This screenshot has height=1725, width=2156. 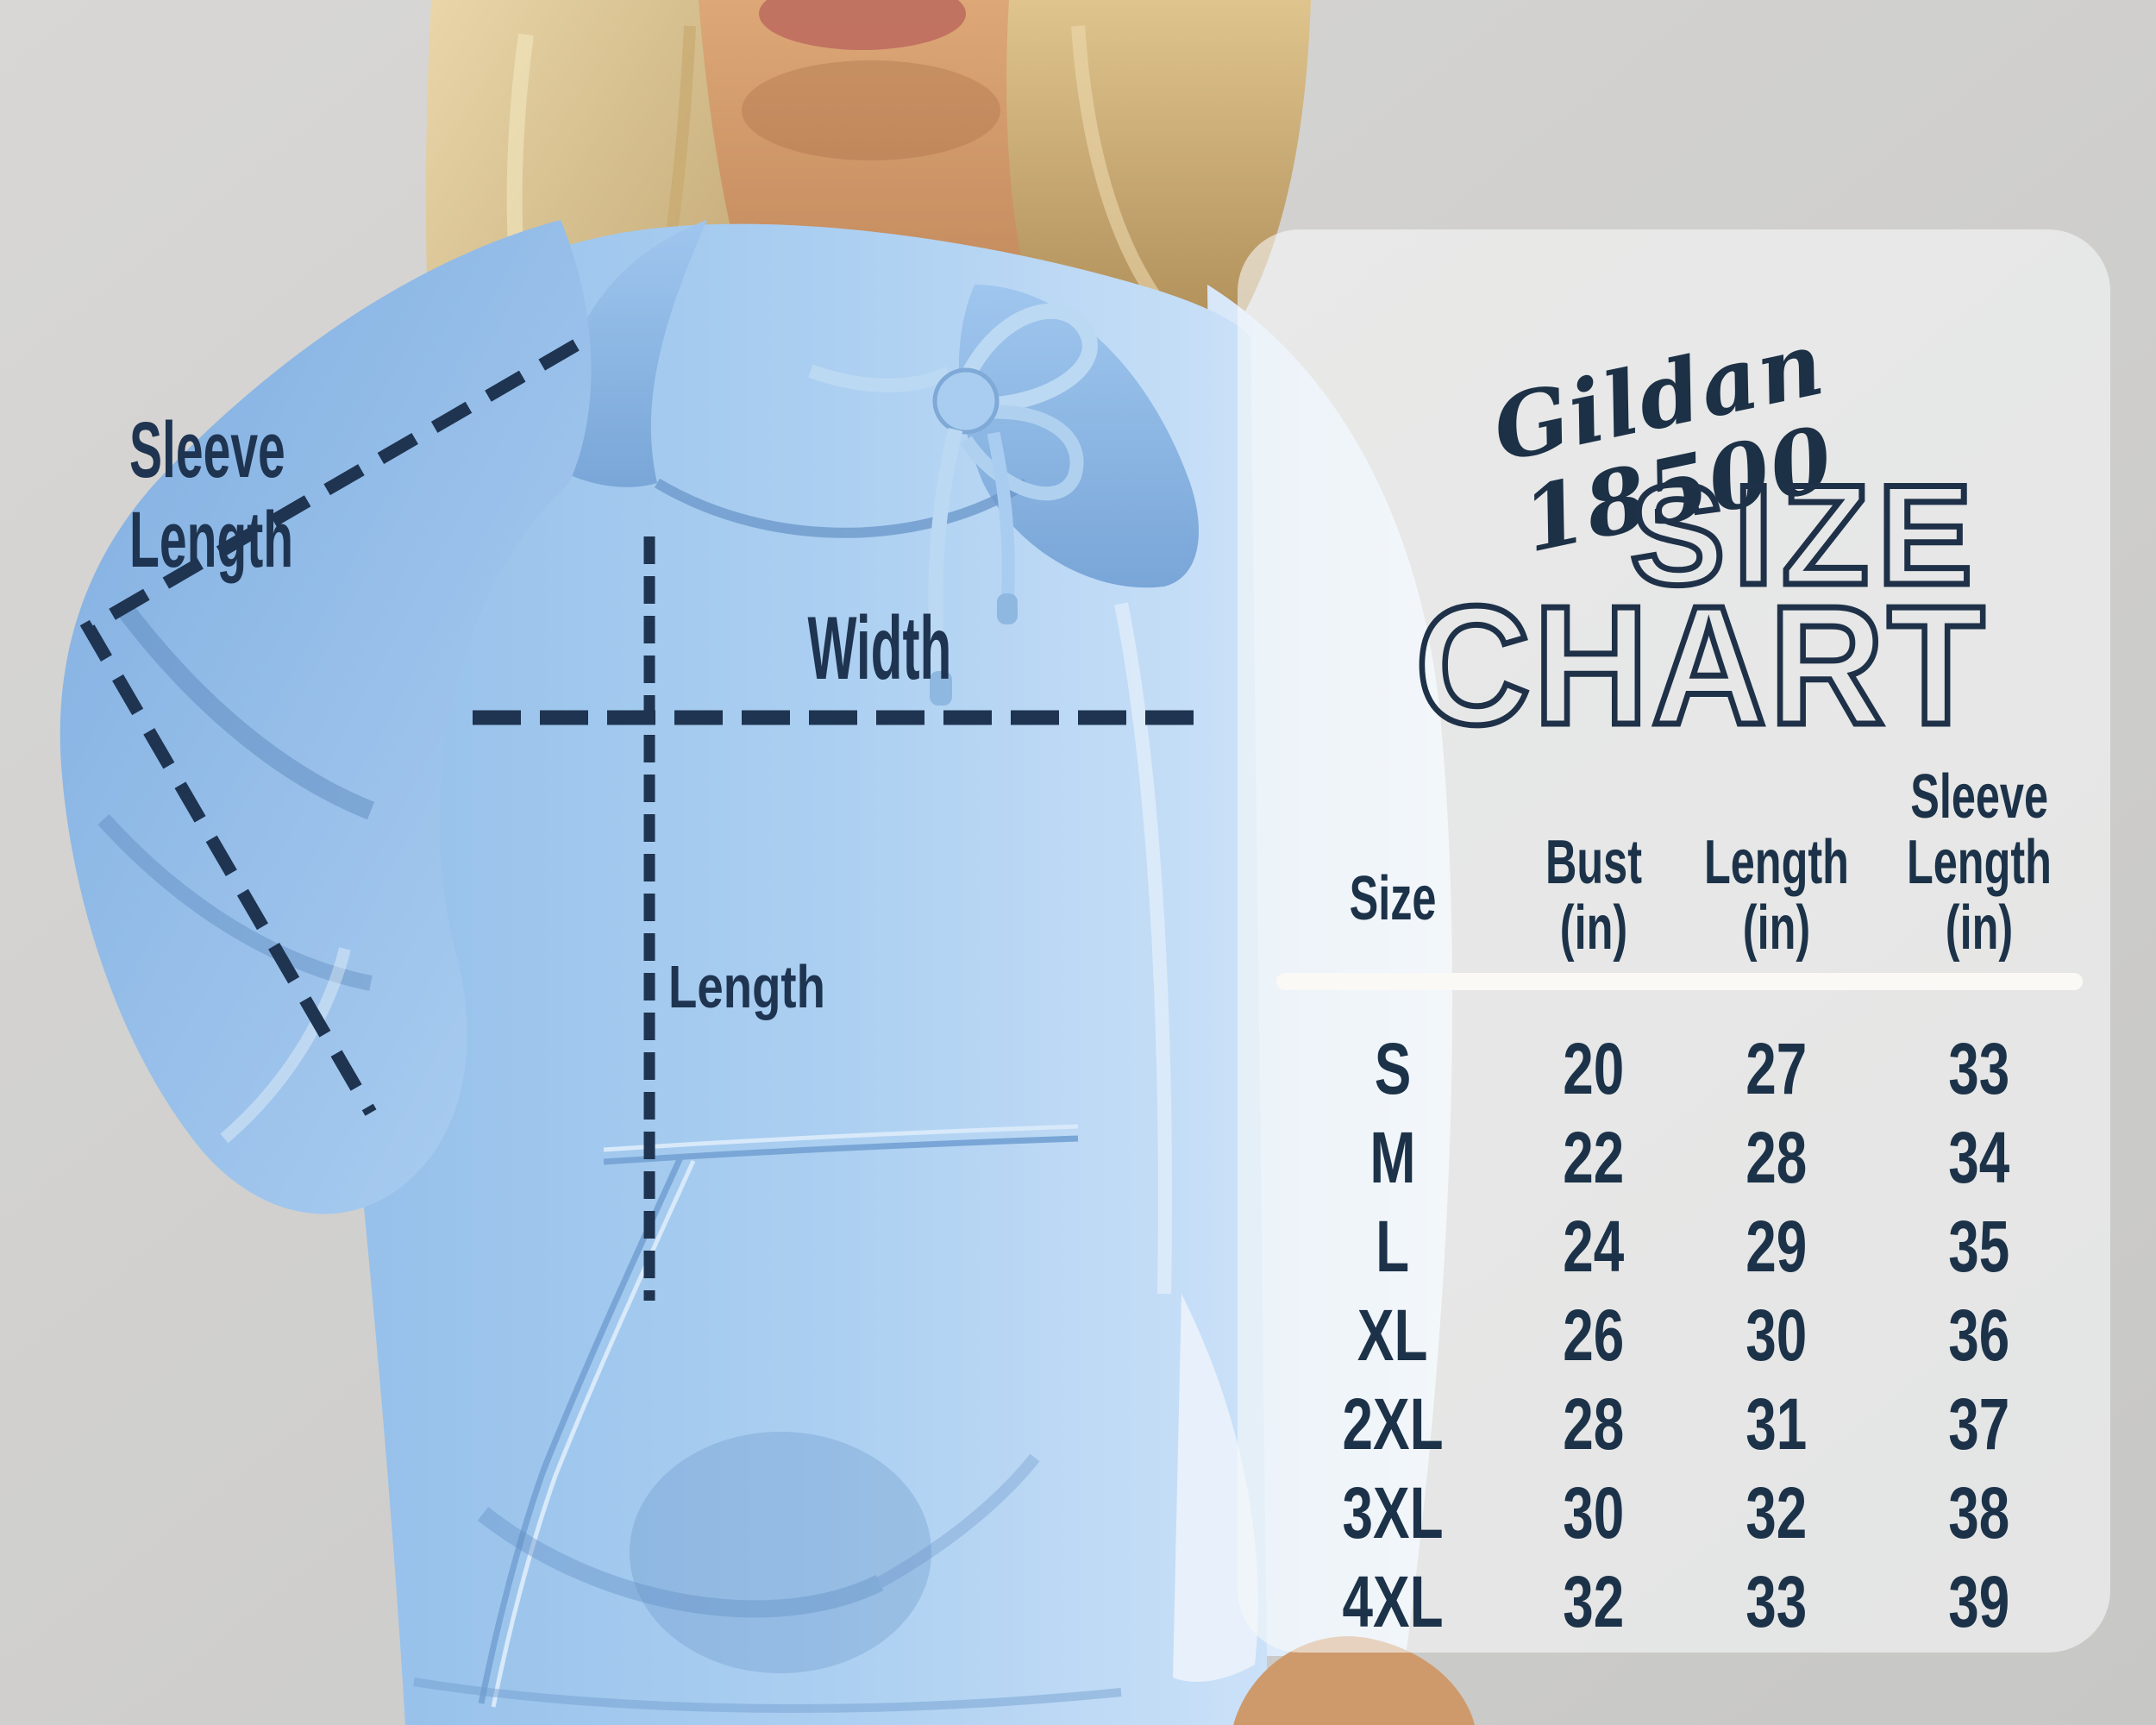 I want to click on left-sleeve, so click(x=326, y=717).